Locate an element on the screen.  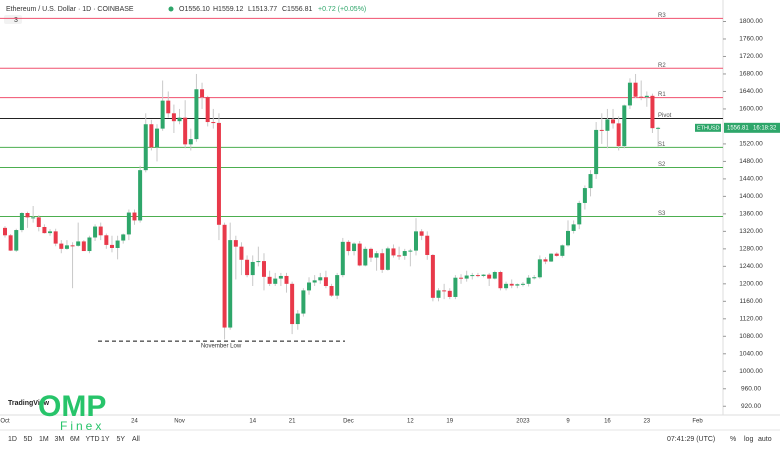
range-button: 5D is located at coordinates (28, 439).